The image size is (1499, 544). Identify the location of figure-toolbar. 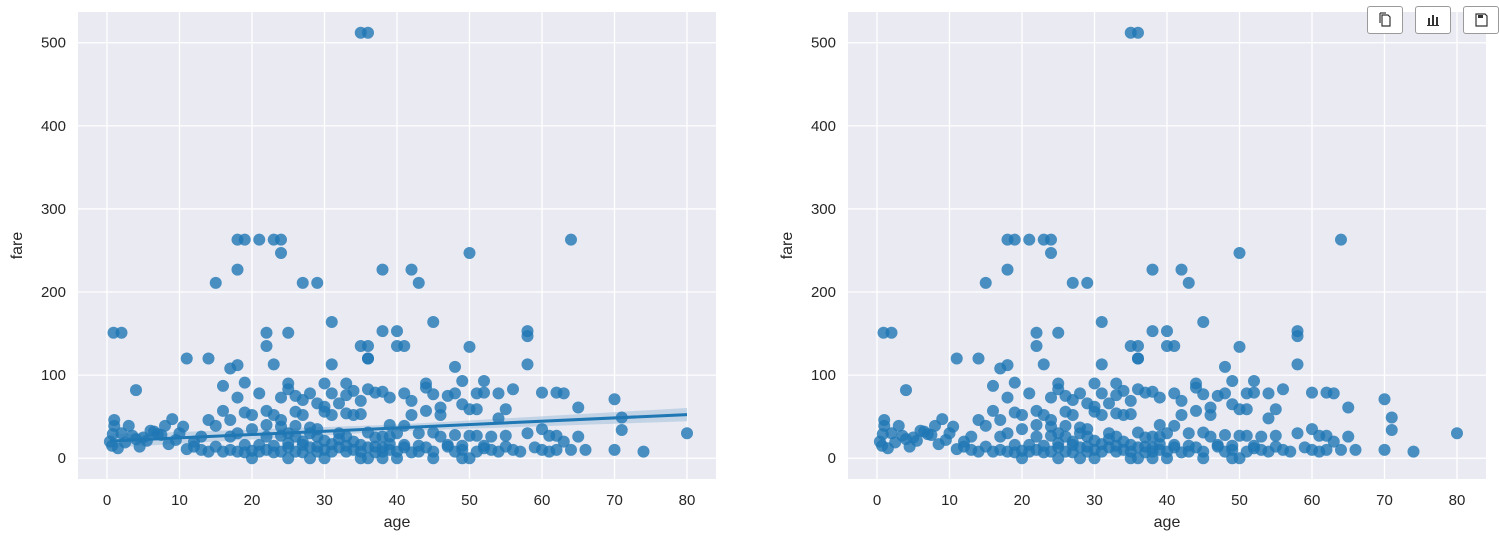
(1433, 20).